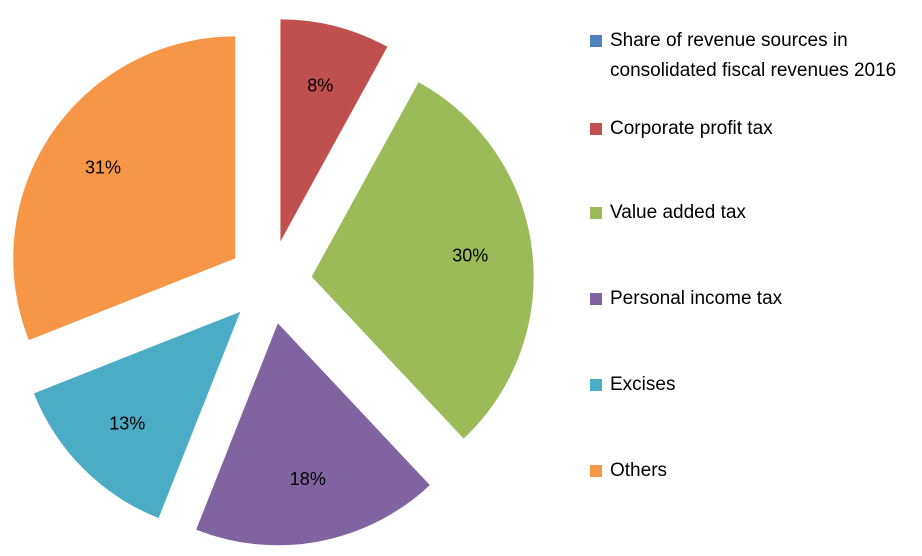  What do you see at coordinates (696, 298) in the screenshot?
I see `legend-label: Personal income tax` at bounding box center [696, 298].